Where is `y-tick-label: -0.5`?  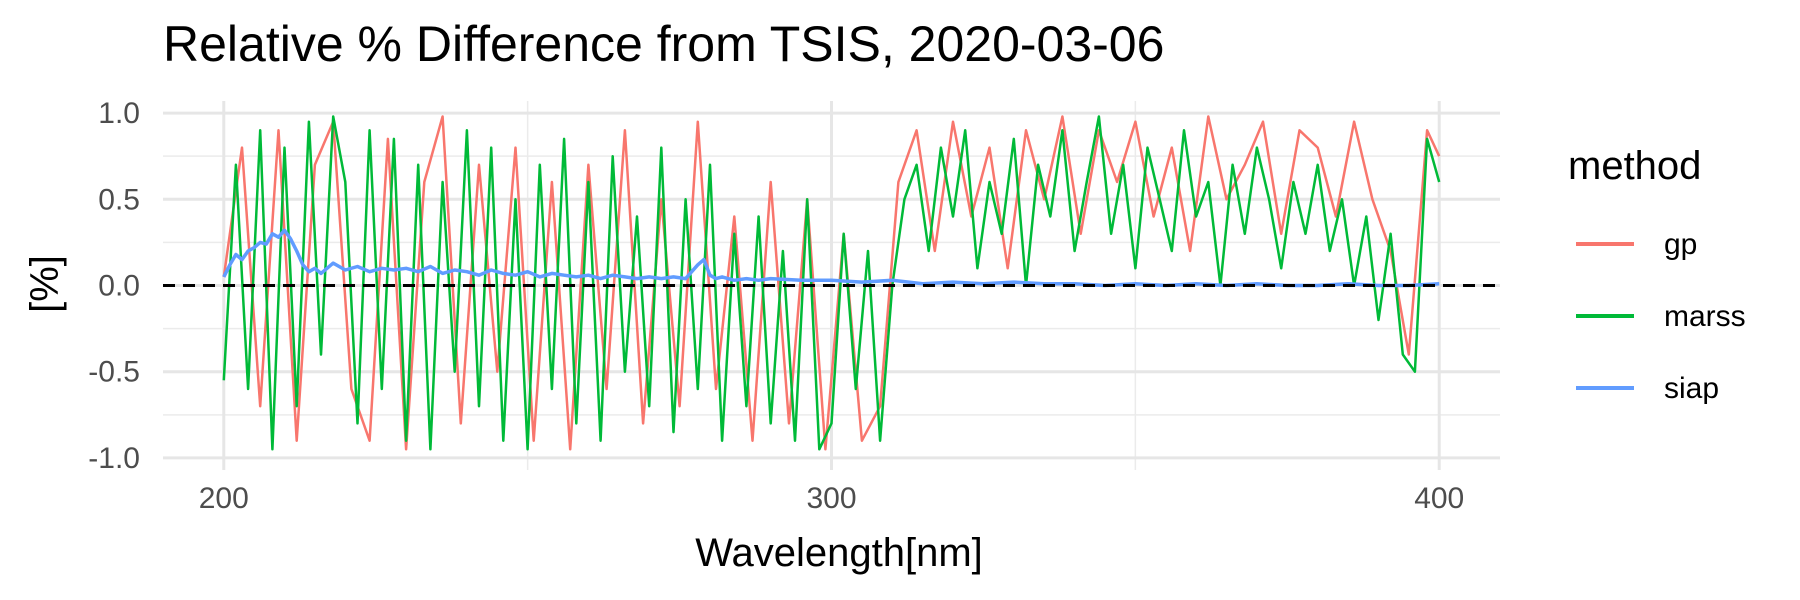 y-tick-label: -0.5 is located at coordinates (114, 372).